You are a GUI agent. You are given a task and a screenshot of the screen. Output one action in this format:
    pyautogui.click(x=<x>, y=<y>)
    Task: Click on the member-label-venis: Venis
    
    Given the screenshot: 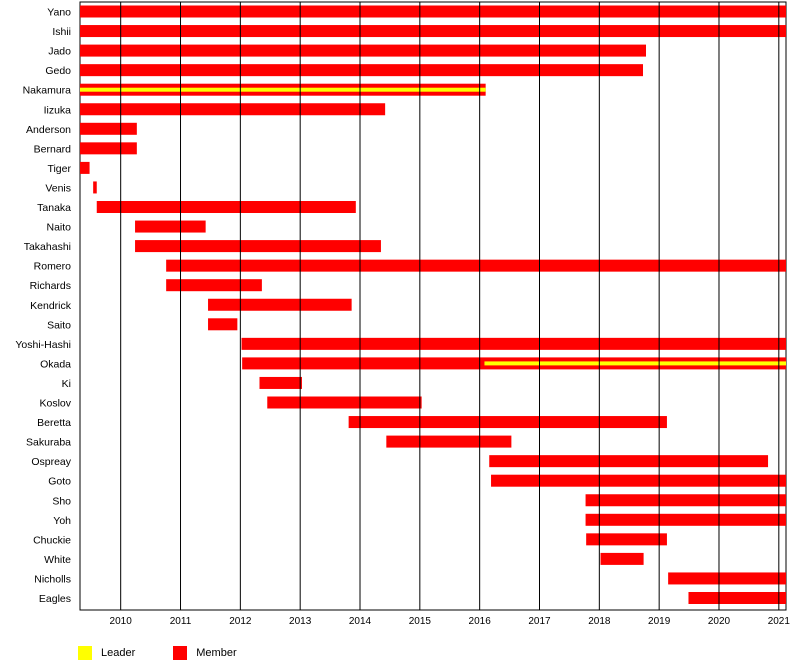 What is the action you would take?
    pyautogui.click(x=58, y=188)
    